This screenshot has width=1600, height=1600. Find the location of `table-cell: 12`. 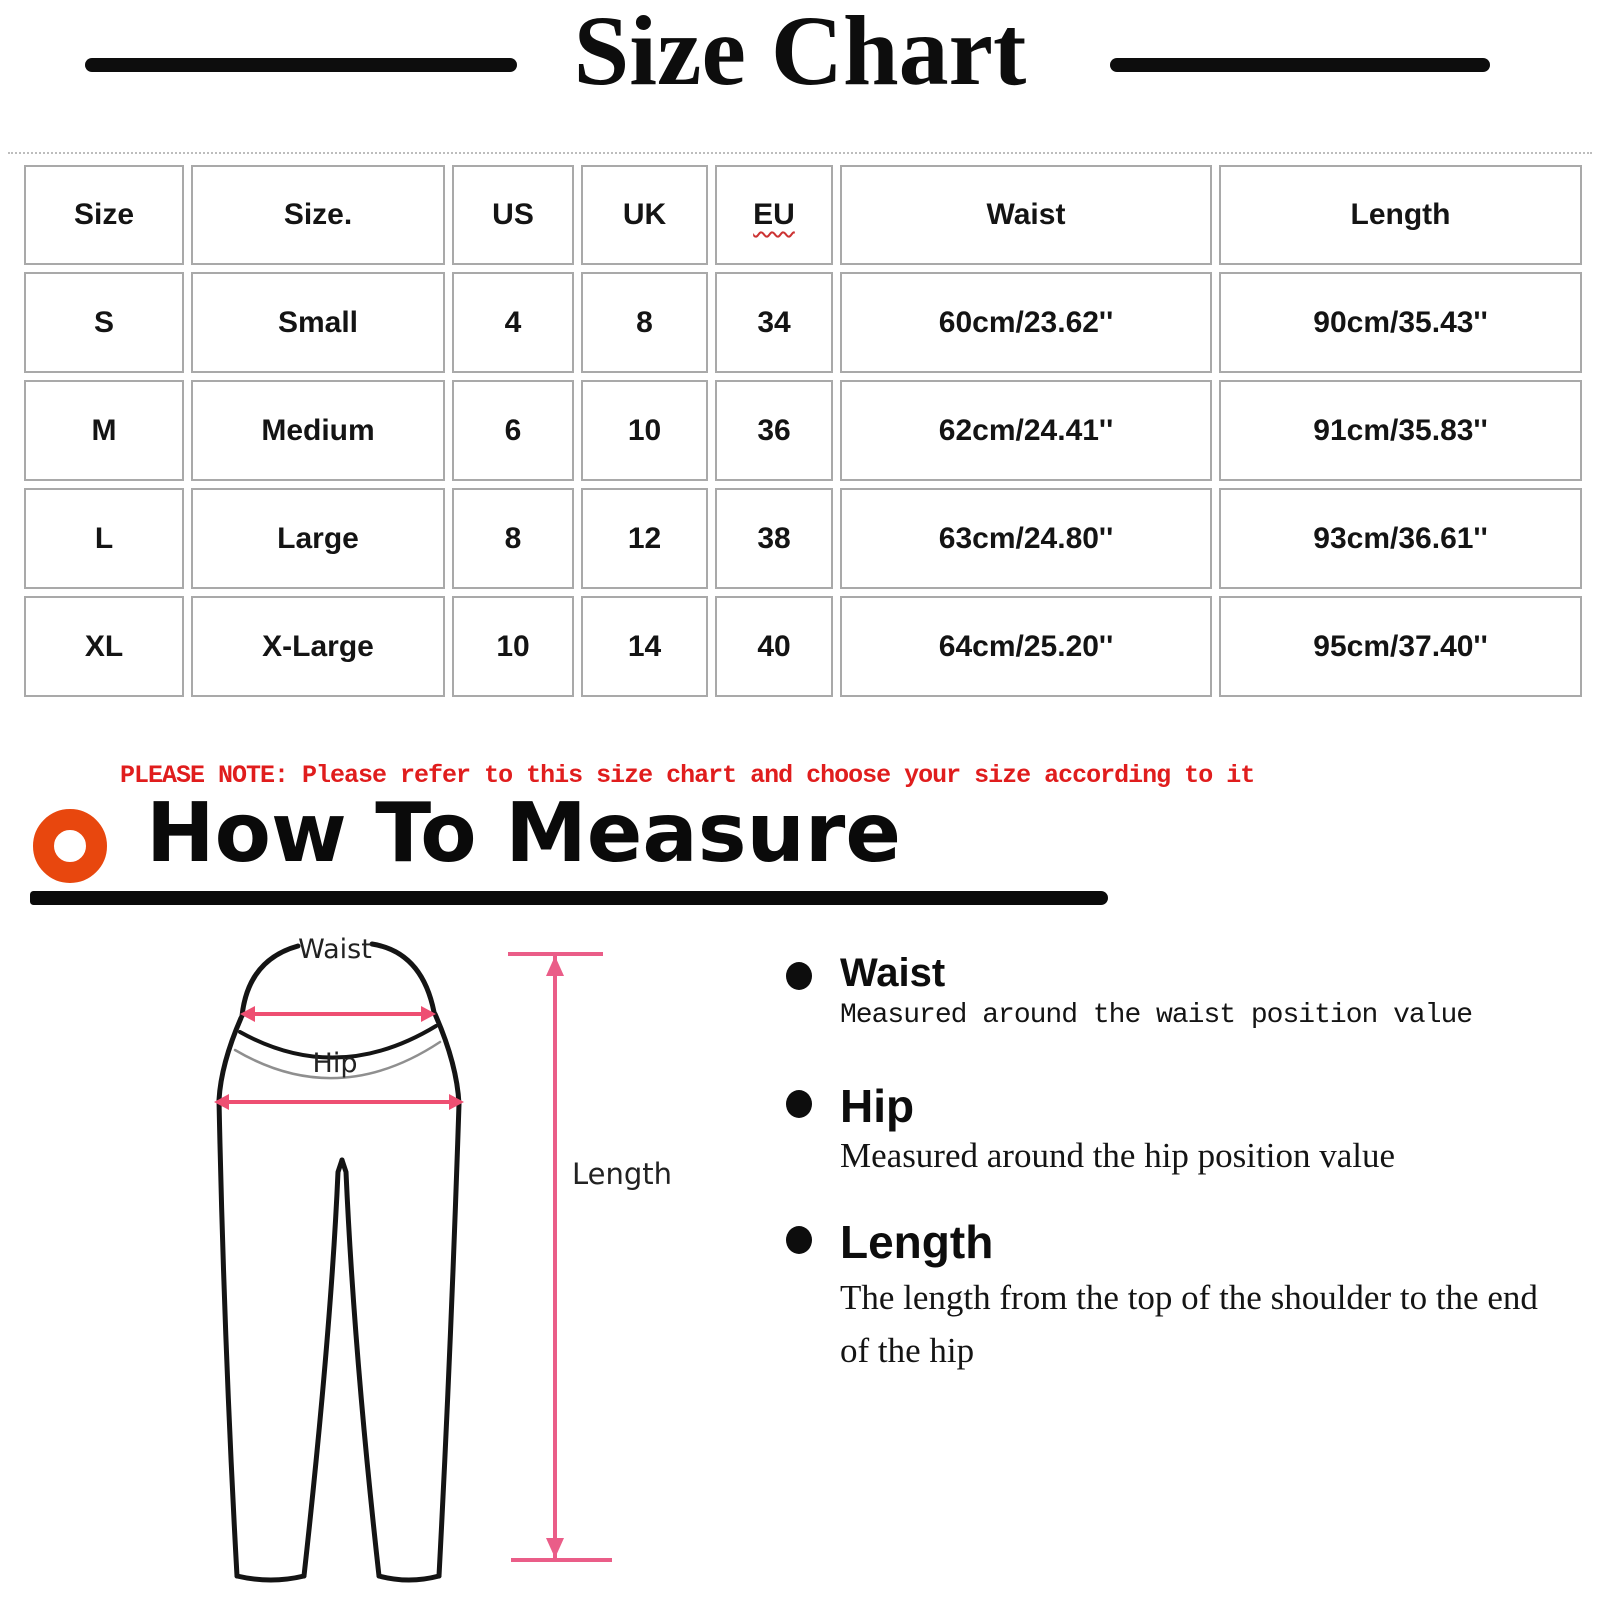

table-cell: 12 is located at coordinates (644, 538).